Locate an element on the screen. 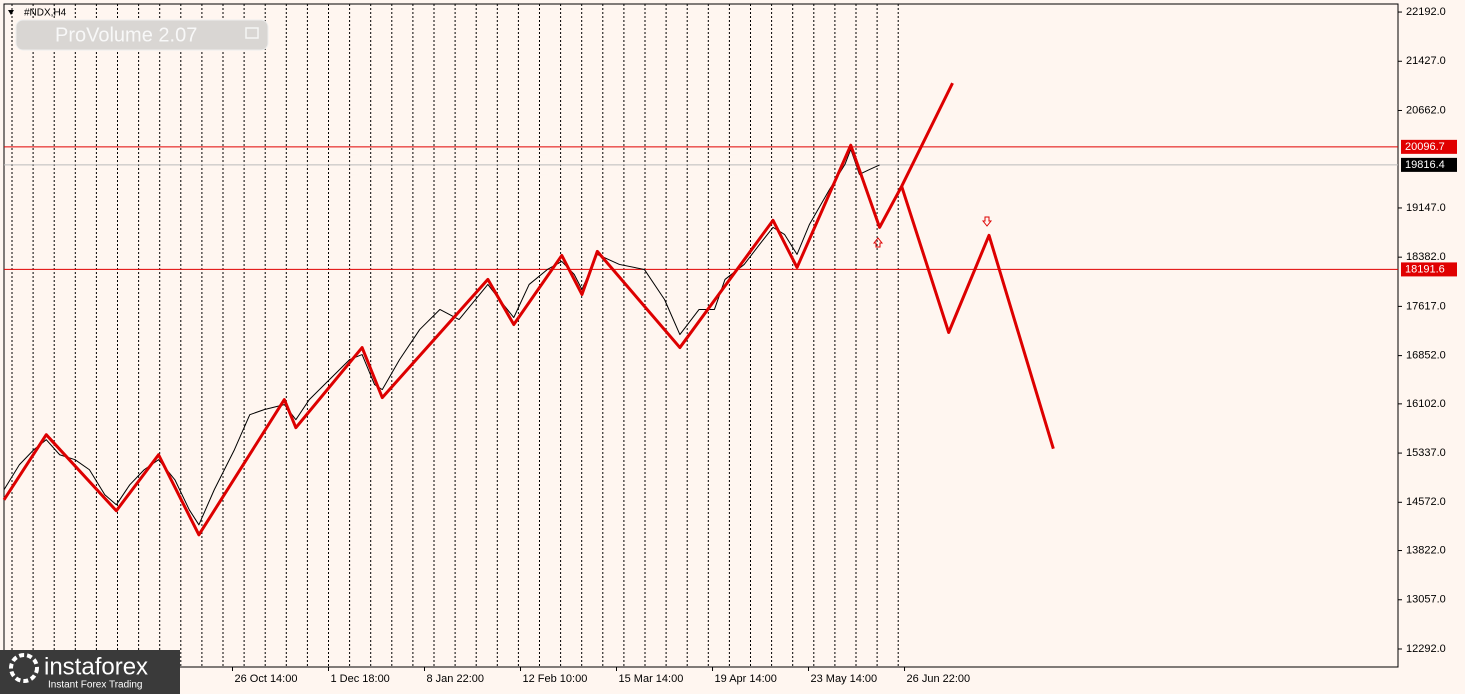 The image size is (1465, 694). x-tick-label: 15 Mar 14:00 is located at coordinates (651, 679).